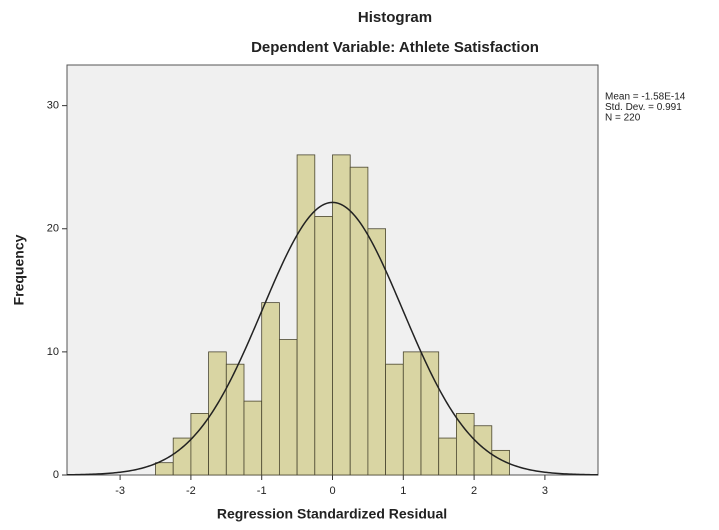 The height and width of the screenshot is (530, 719). What do you see at coordinates (395, 47) in the screenshot?
I see `chart-subtitle: Dependent Variable: Athlete Satisfaction` at bounding box center [395, 47].